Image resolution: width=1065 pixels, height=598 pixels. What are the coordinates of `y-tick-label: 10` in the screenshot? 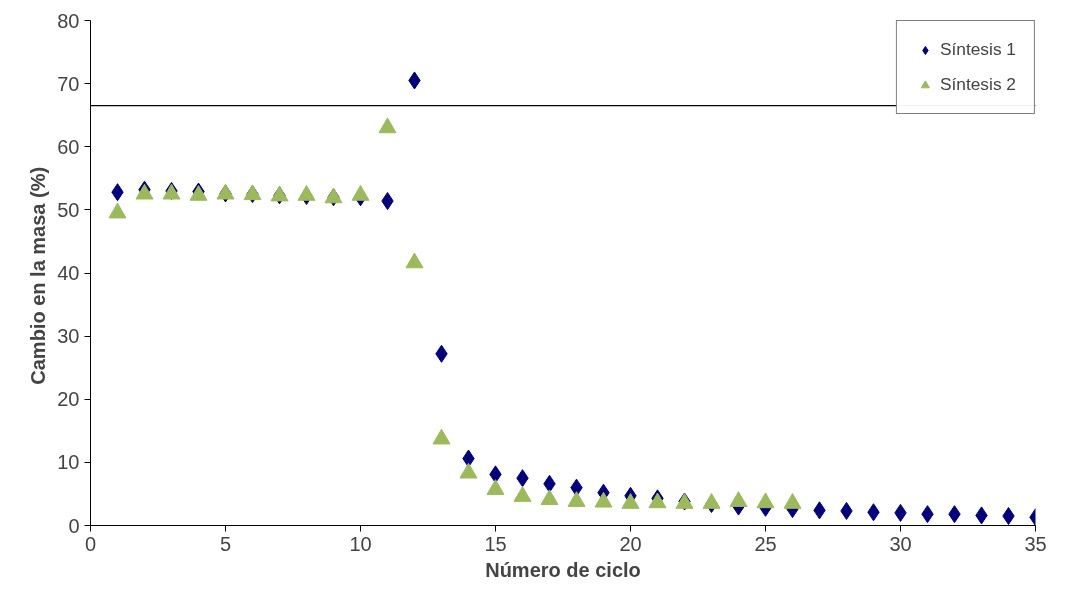 It's located at (68, 462).